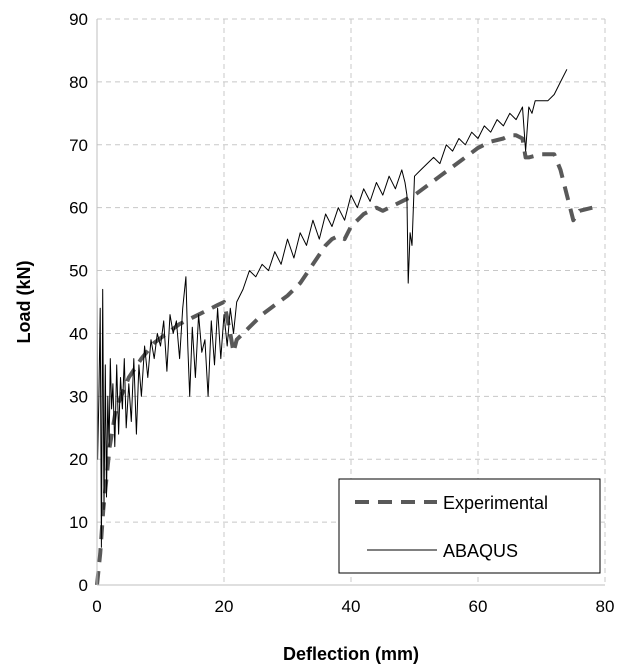 The image size is (639, 670). I want to click on legend-box, so click(469, 526).